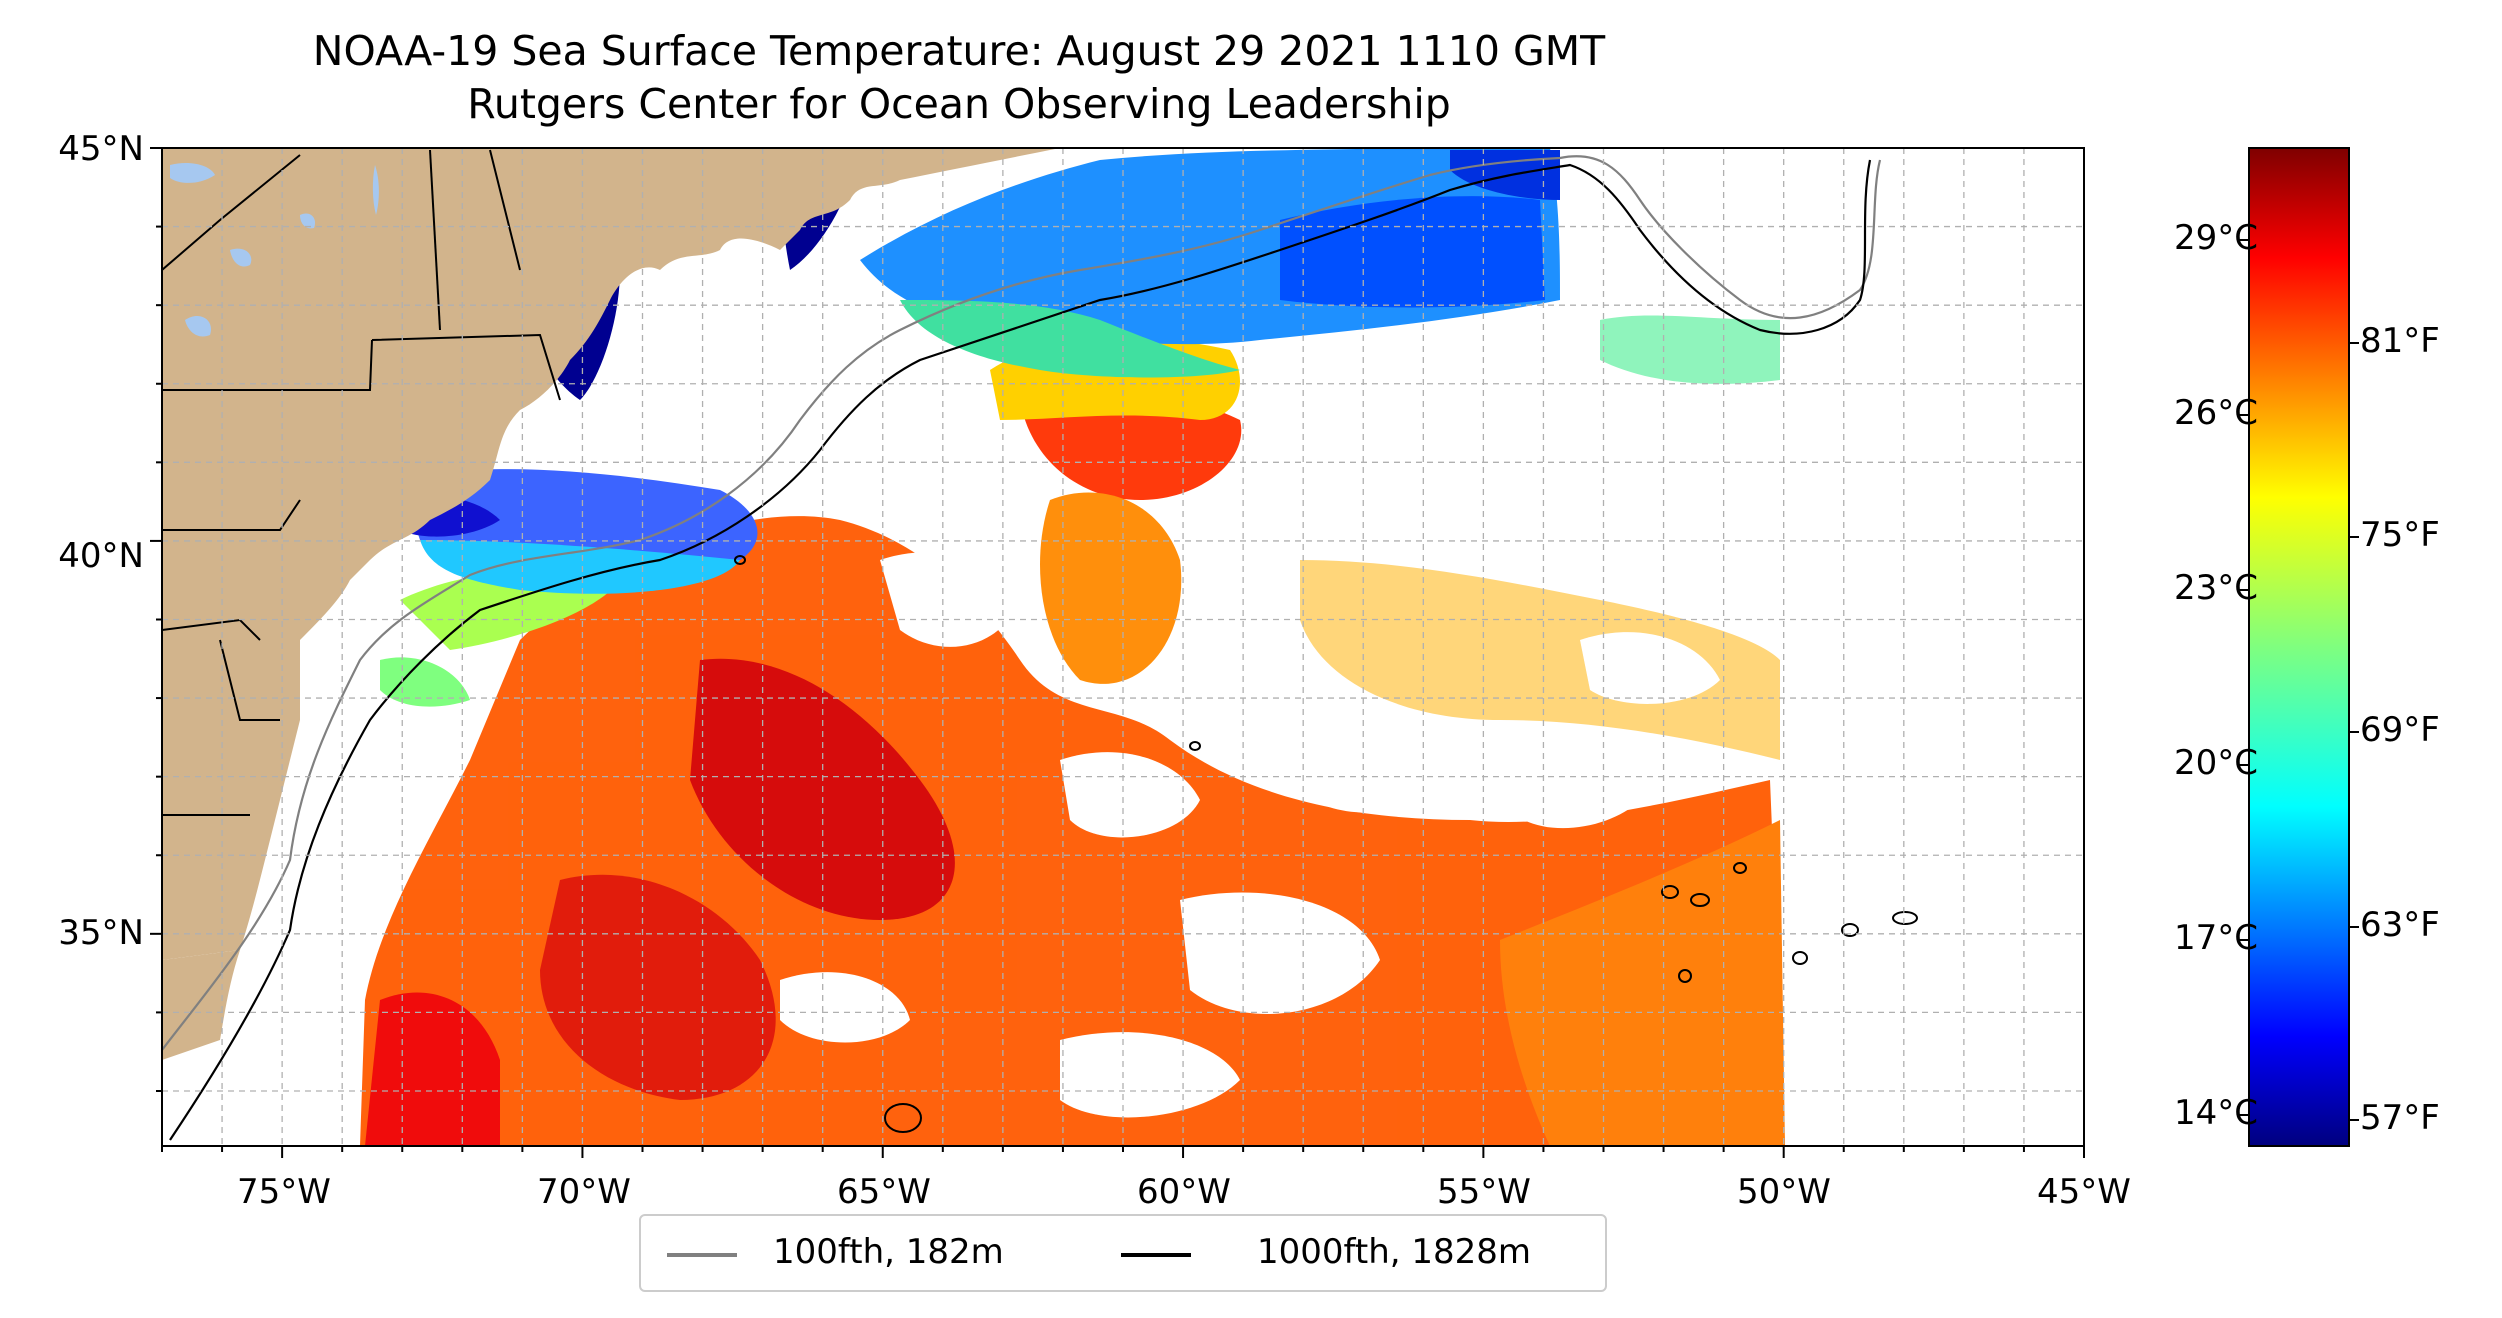  I want to click on contour-legend: 100fth, 182m 1000fth, 1828m, so click(1123, 1253).